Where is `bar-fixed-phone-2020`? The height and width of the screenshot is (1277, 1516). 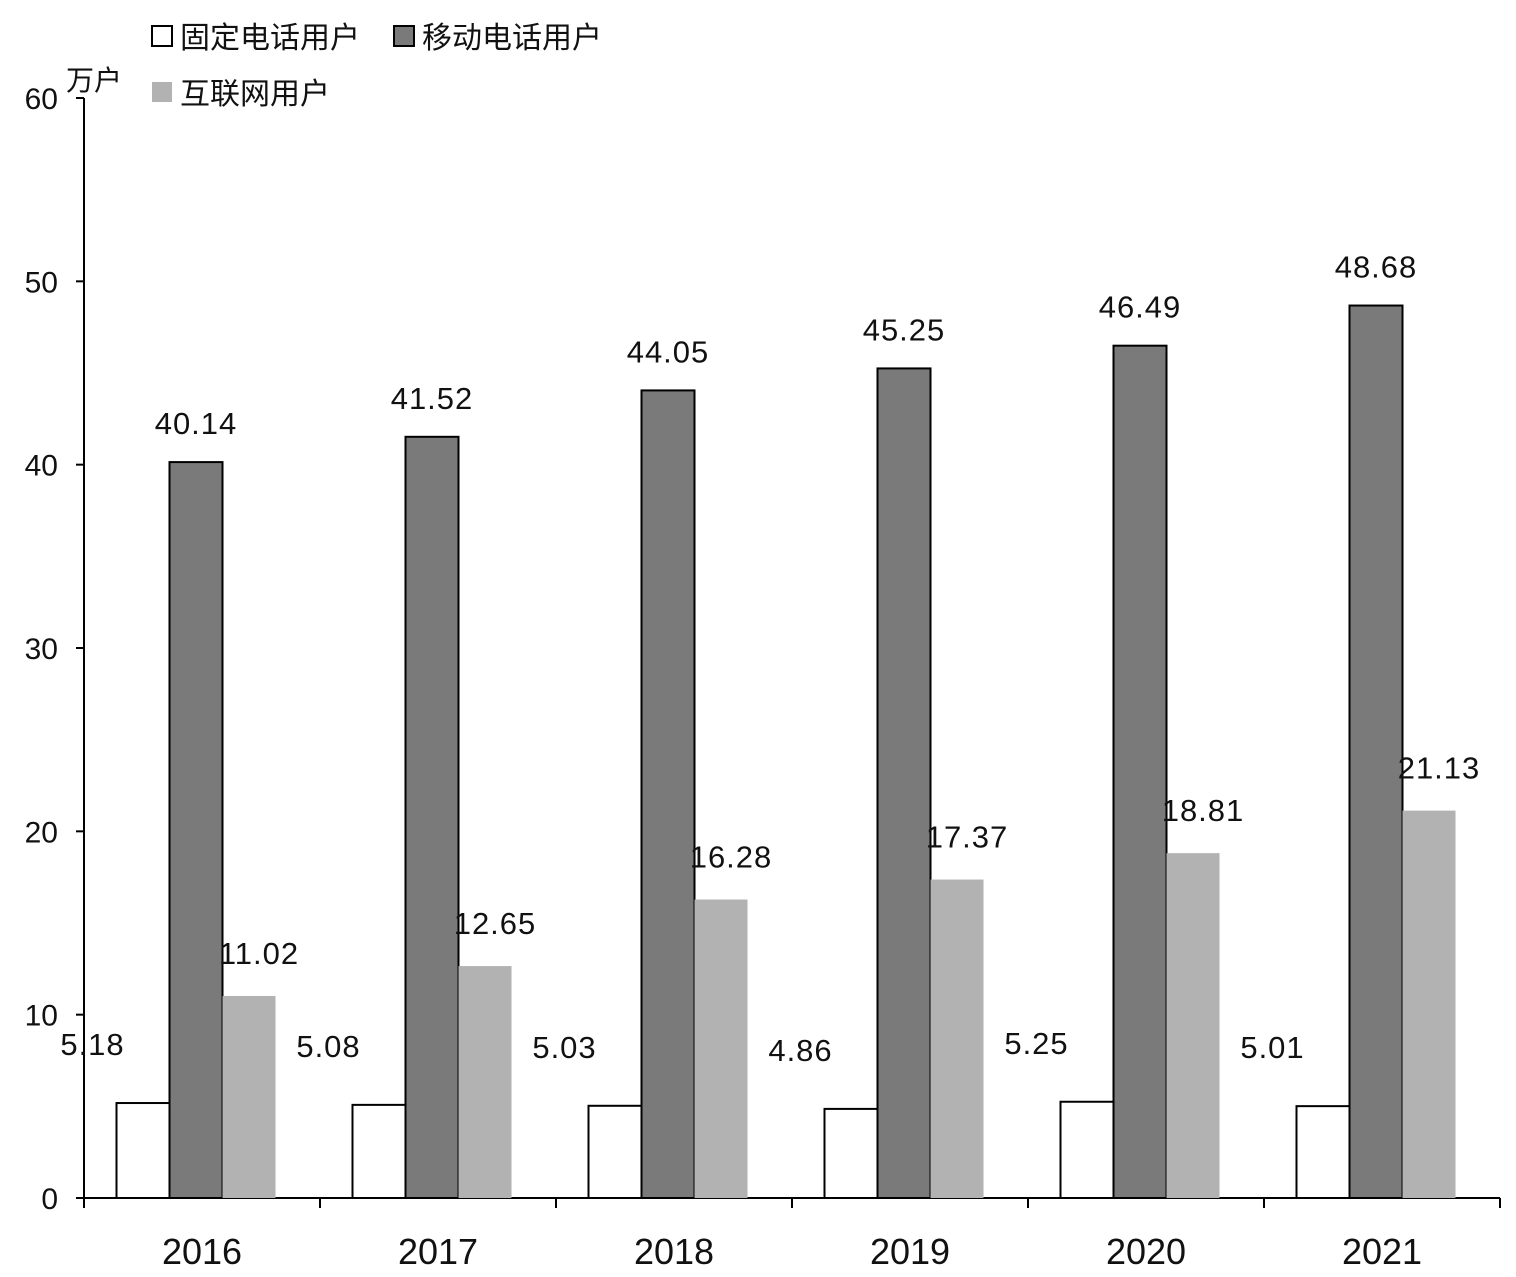
bar-fixed-phone-2020 is located at coordinates (1087, 1149).